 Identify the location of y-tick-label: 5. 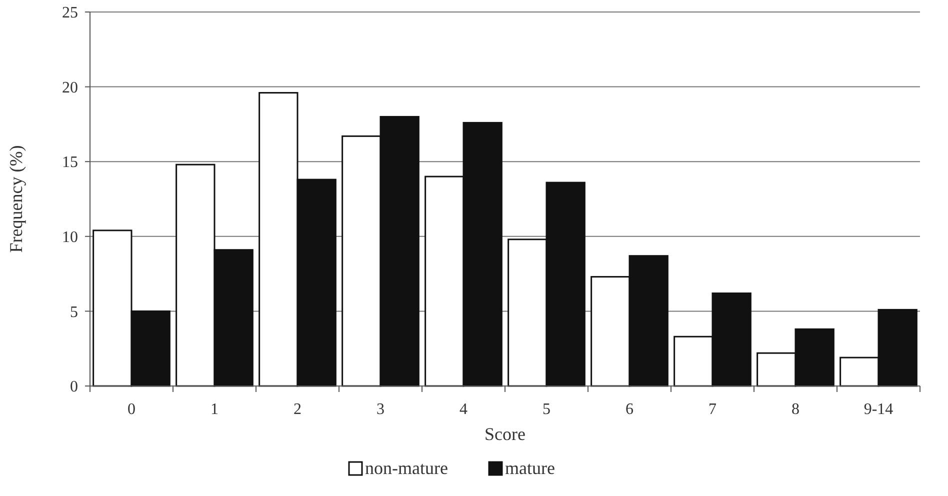
(74, 312).